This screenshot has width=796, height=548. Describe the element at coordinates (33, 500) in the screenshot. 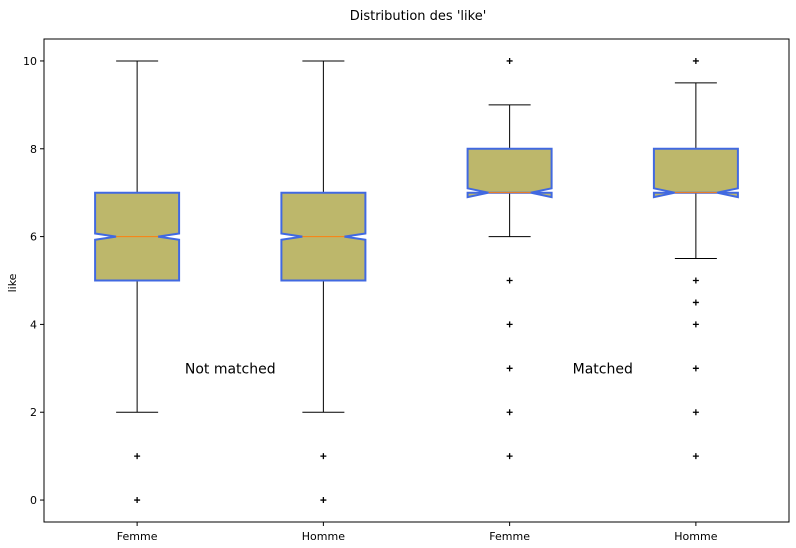

I see `y-tick-label: 0` at that location.